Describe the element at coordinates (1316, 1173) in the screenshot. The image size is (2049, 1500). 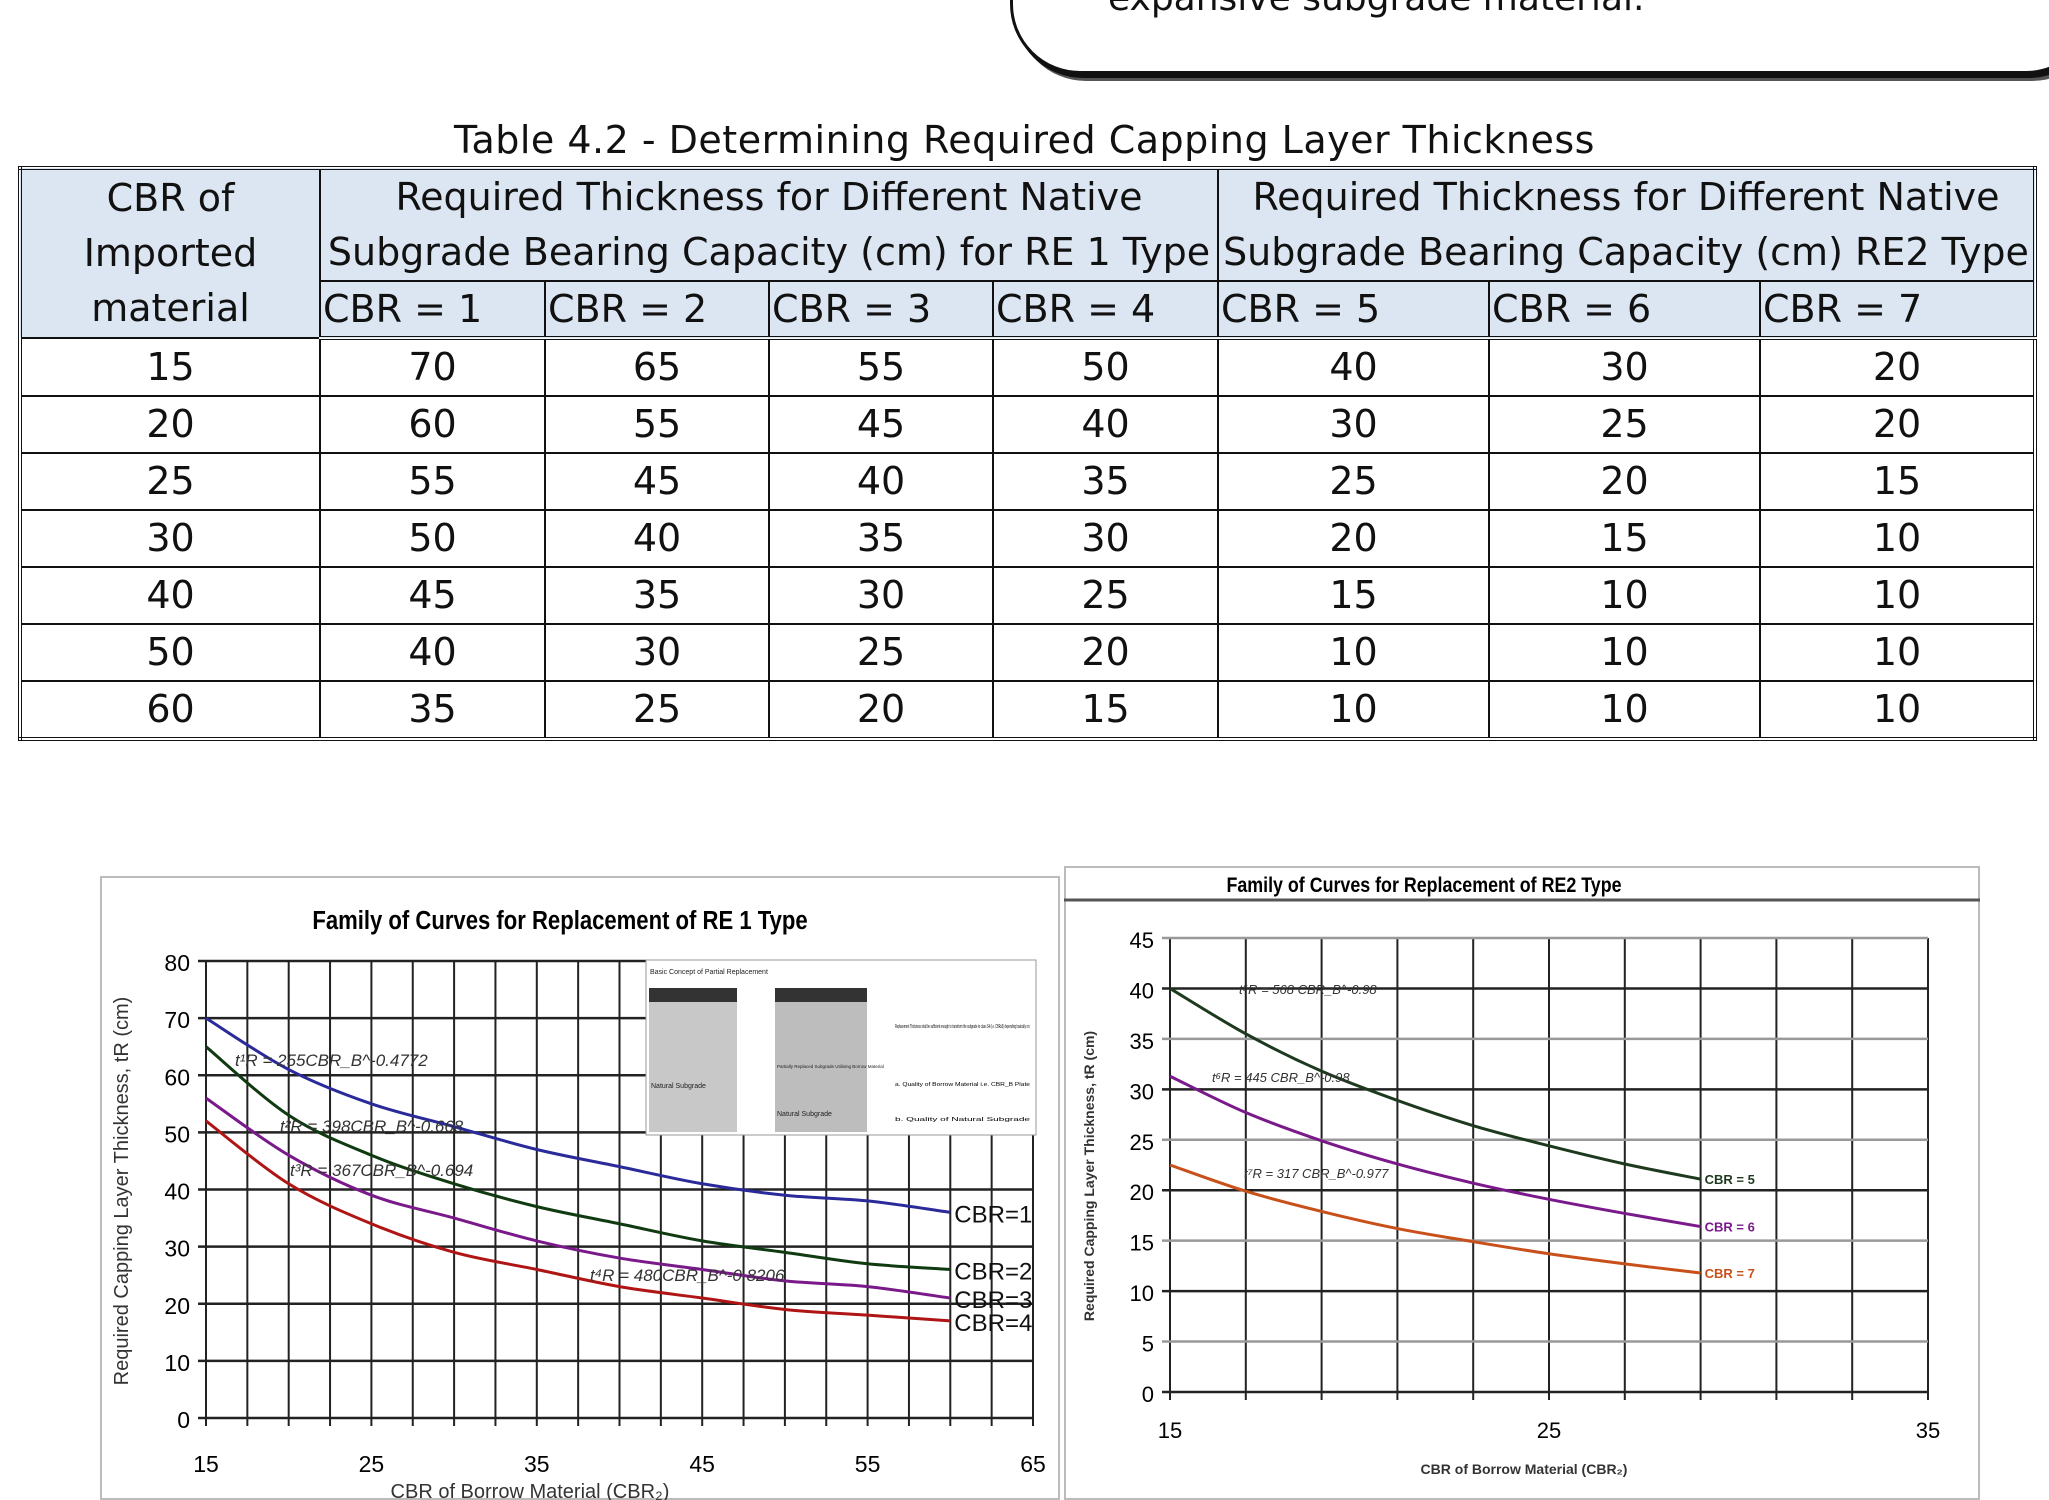
I see `series-equation: t⁷R = 317 CBR_B^-0.977` at that location.